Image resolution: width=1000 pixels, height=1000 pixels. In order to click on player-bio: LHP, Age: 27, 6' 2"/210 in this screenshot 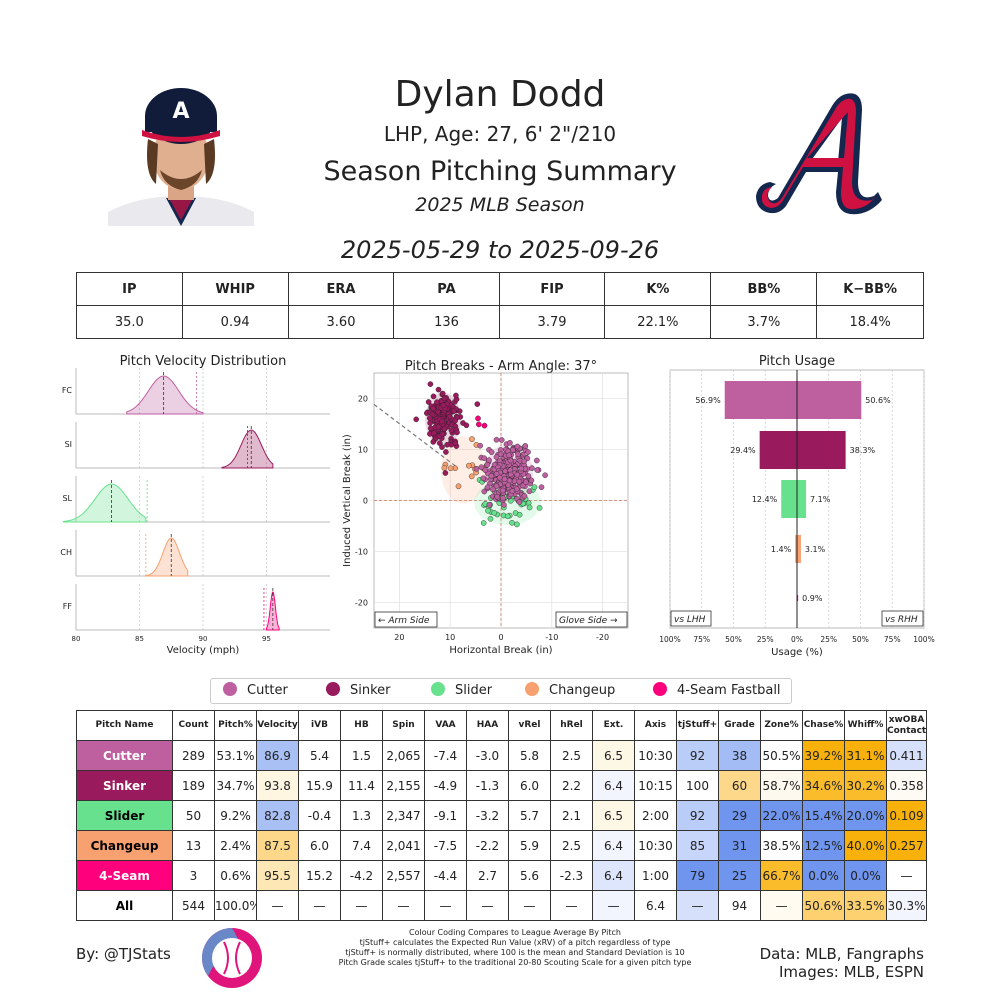, I will do `click(500, 134)`.